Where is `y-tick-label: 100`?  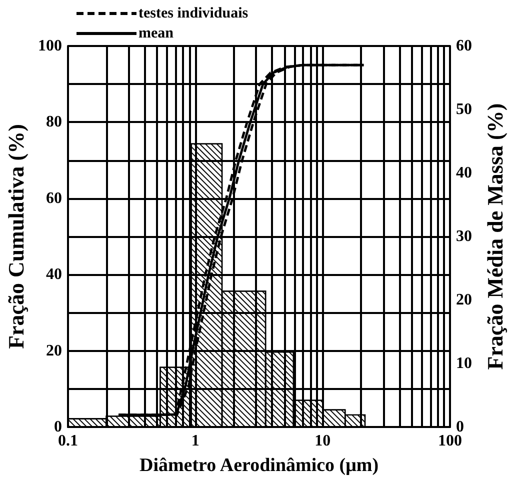
y-tick-label: 100 is located at coordinates (50, 46).